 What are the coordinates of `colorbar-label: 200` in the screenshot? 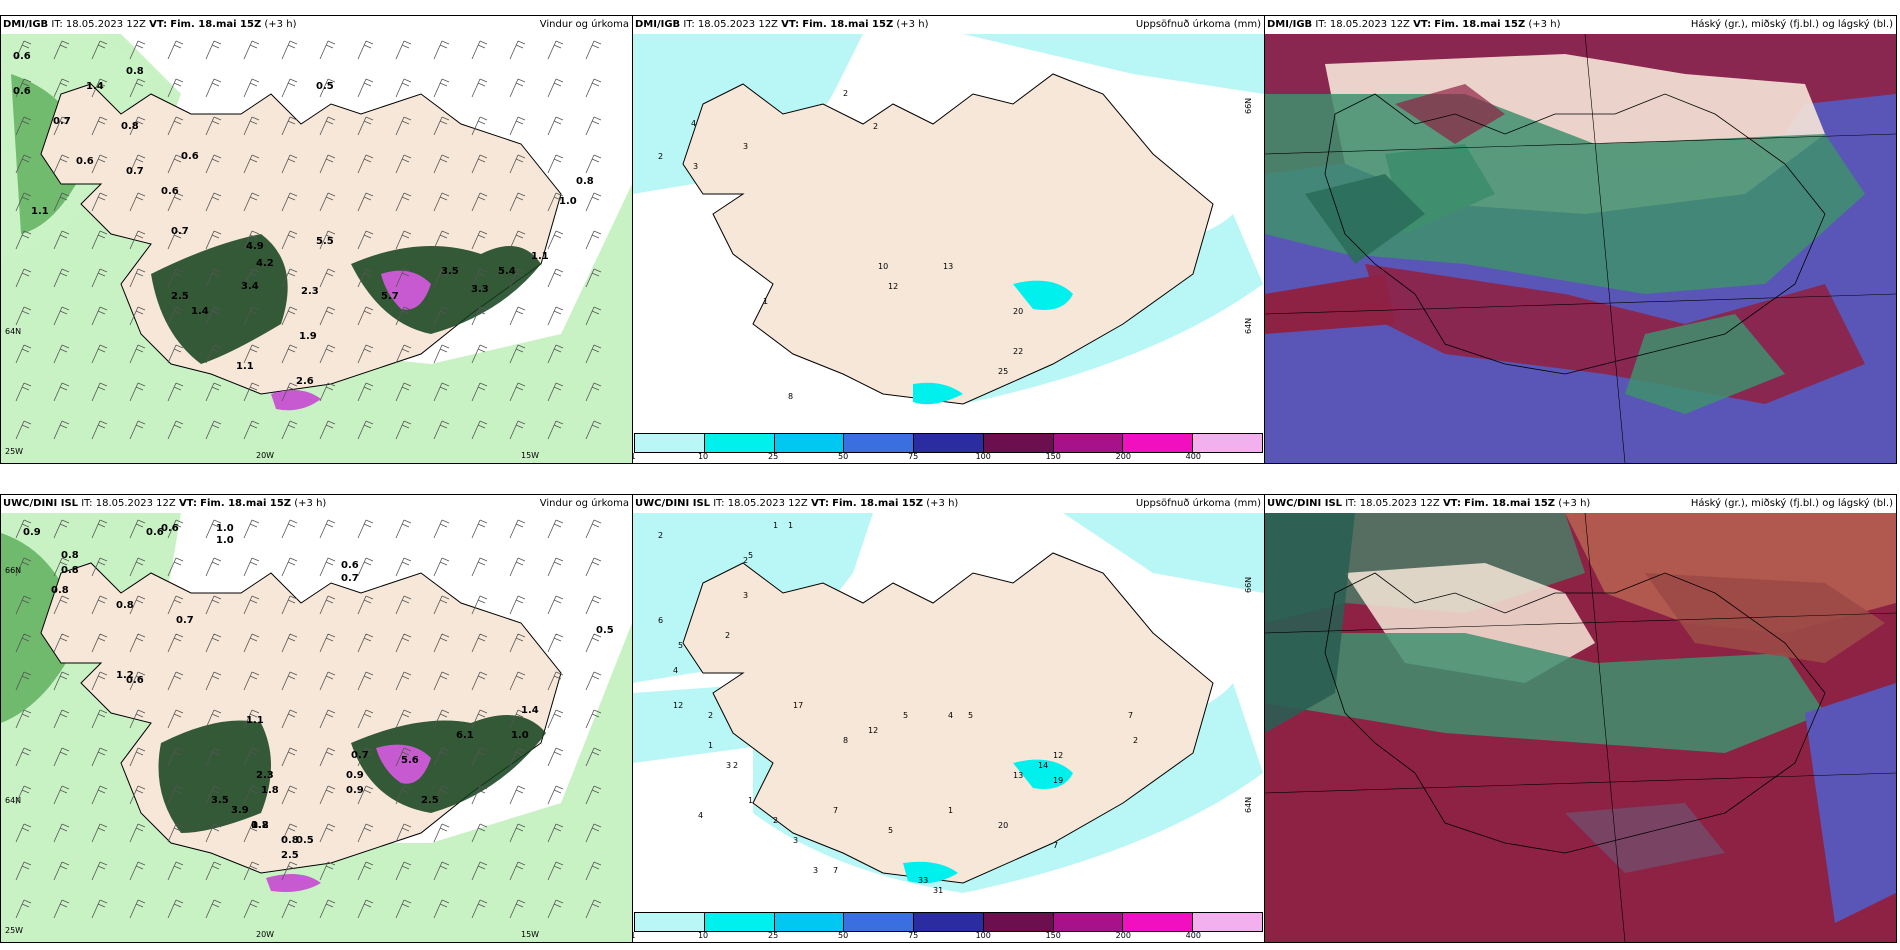 It's located at (1123, 935).